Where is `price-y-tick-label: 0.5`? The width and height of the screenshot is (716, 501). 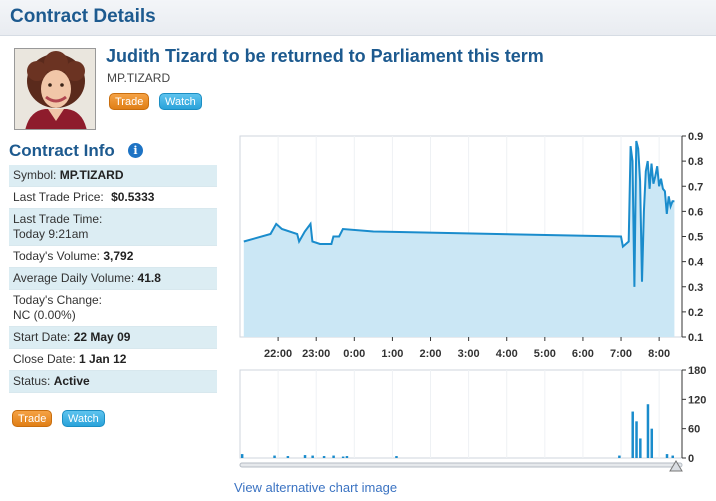 price-y-tick-label: 0.5 is located at coordinates (695, 238).